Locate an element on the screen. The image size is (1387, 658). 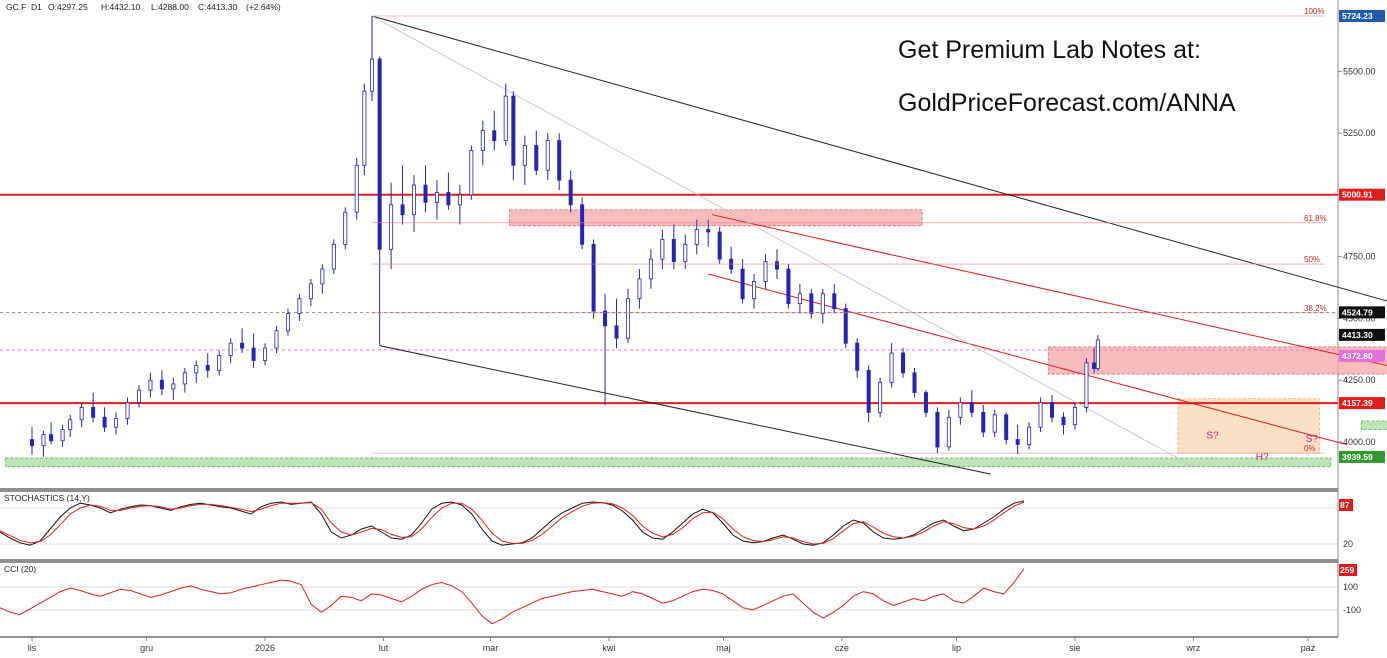
time-axis: lis gru 2026 lut mar kwi maj cze lip sie wrz paź is located at coordinates (672, 645).